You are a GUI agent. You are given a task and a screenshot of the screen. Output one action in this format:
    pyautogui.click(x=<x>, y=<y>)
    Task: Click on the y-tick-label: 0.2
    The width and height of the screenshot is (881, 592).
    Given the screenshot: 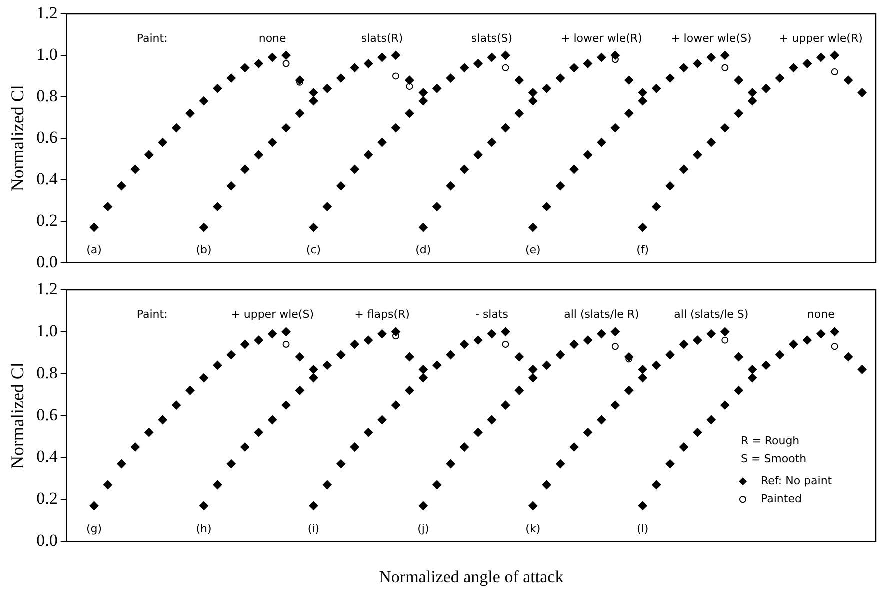 What is the action you would take?
    pyautogui.click(x=47, y=498)
    